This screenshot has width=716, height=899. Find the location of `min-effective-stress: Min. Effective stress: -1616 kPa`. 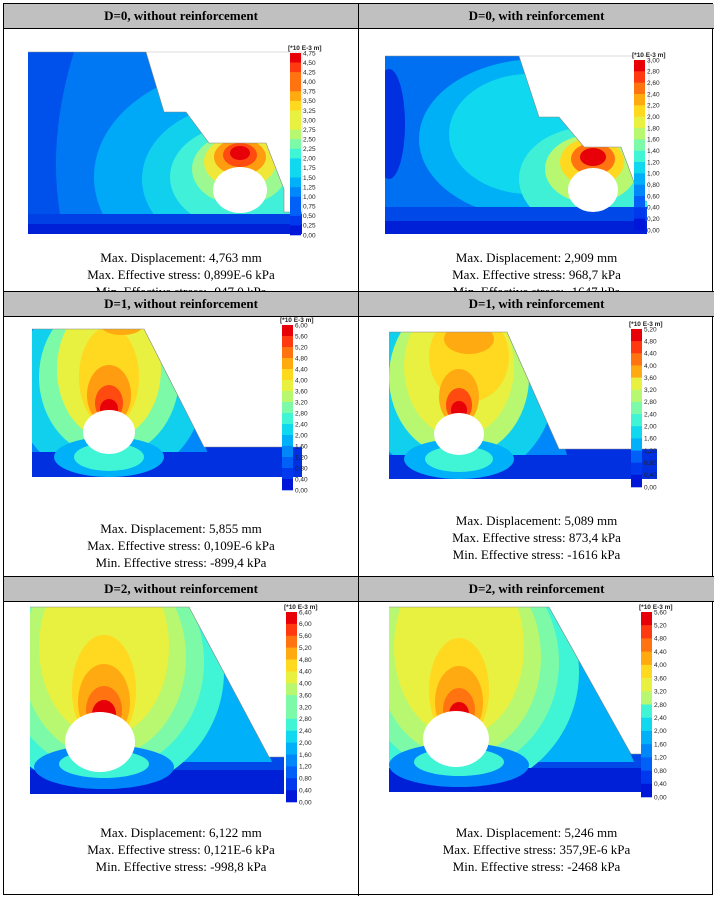

min-effective-stress: Min. Effective stress: -1616 kPa is located at coordinates (536, 554).